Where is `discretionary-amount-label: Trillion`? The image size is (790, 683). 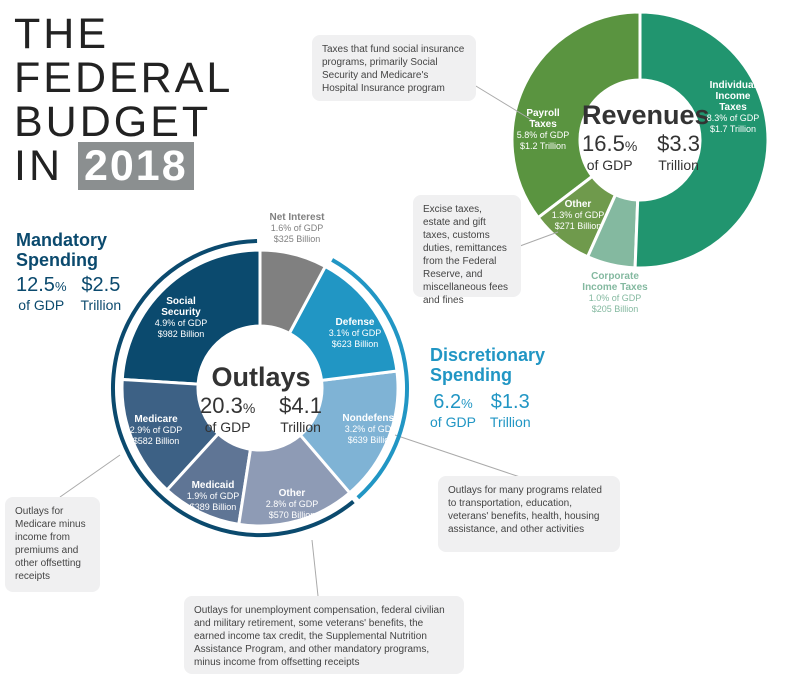 discretionary-amount-label: Trillion is located at coordinates (510, 422).